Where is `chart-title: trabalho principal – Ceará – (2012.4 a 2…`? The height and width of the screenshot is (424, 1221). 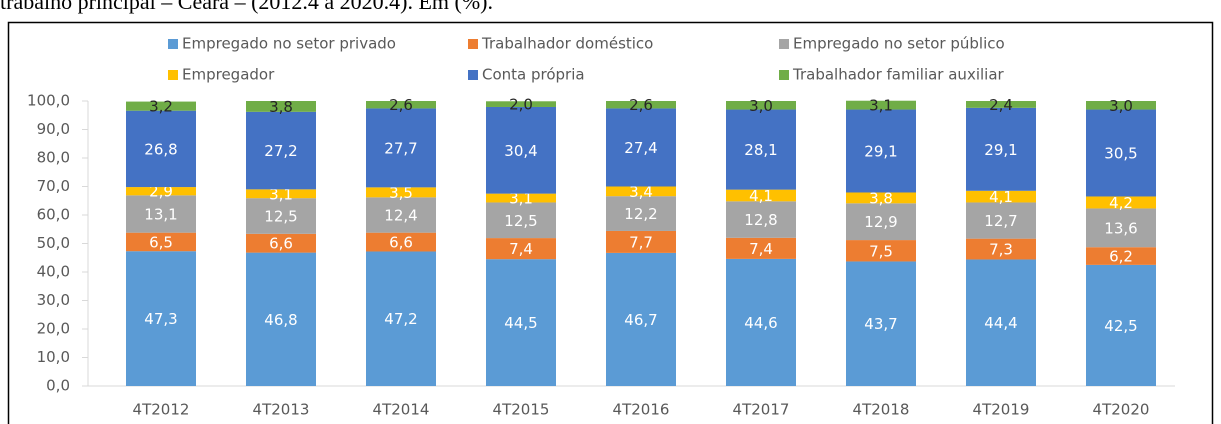
chart-title: trabalho principal – Ceará – (2012.4 a 2… is located at coordinates (246, 7).